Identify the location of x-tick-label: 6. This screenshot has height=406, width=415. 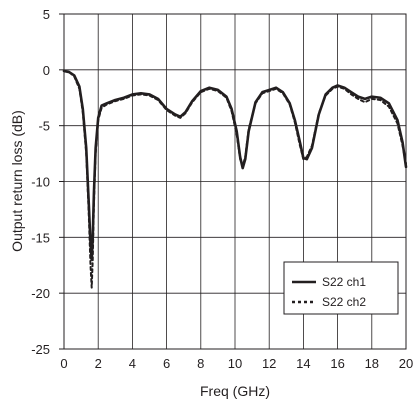
(166, 363).